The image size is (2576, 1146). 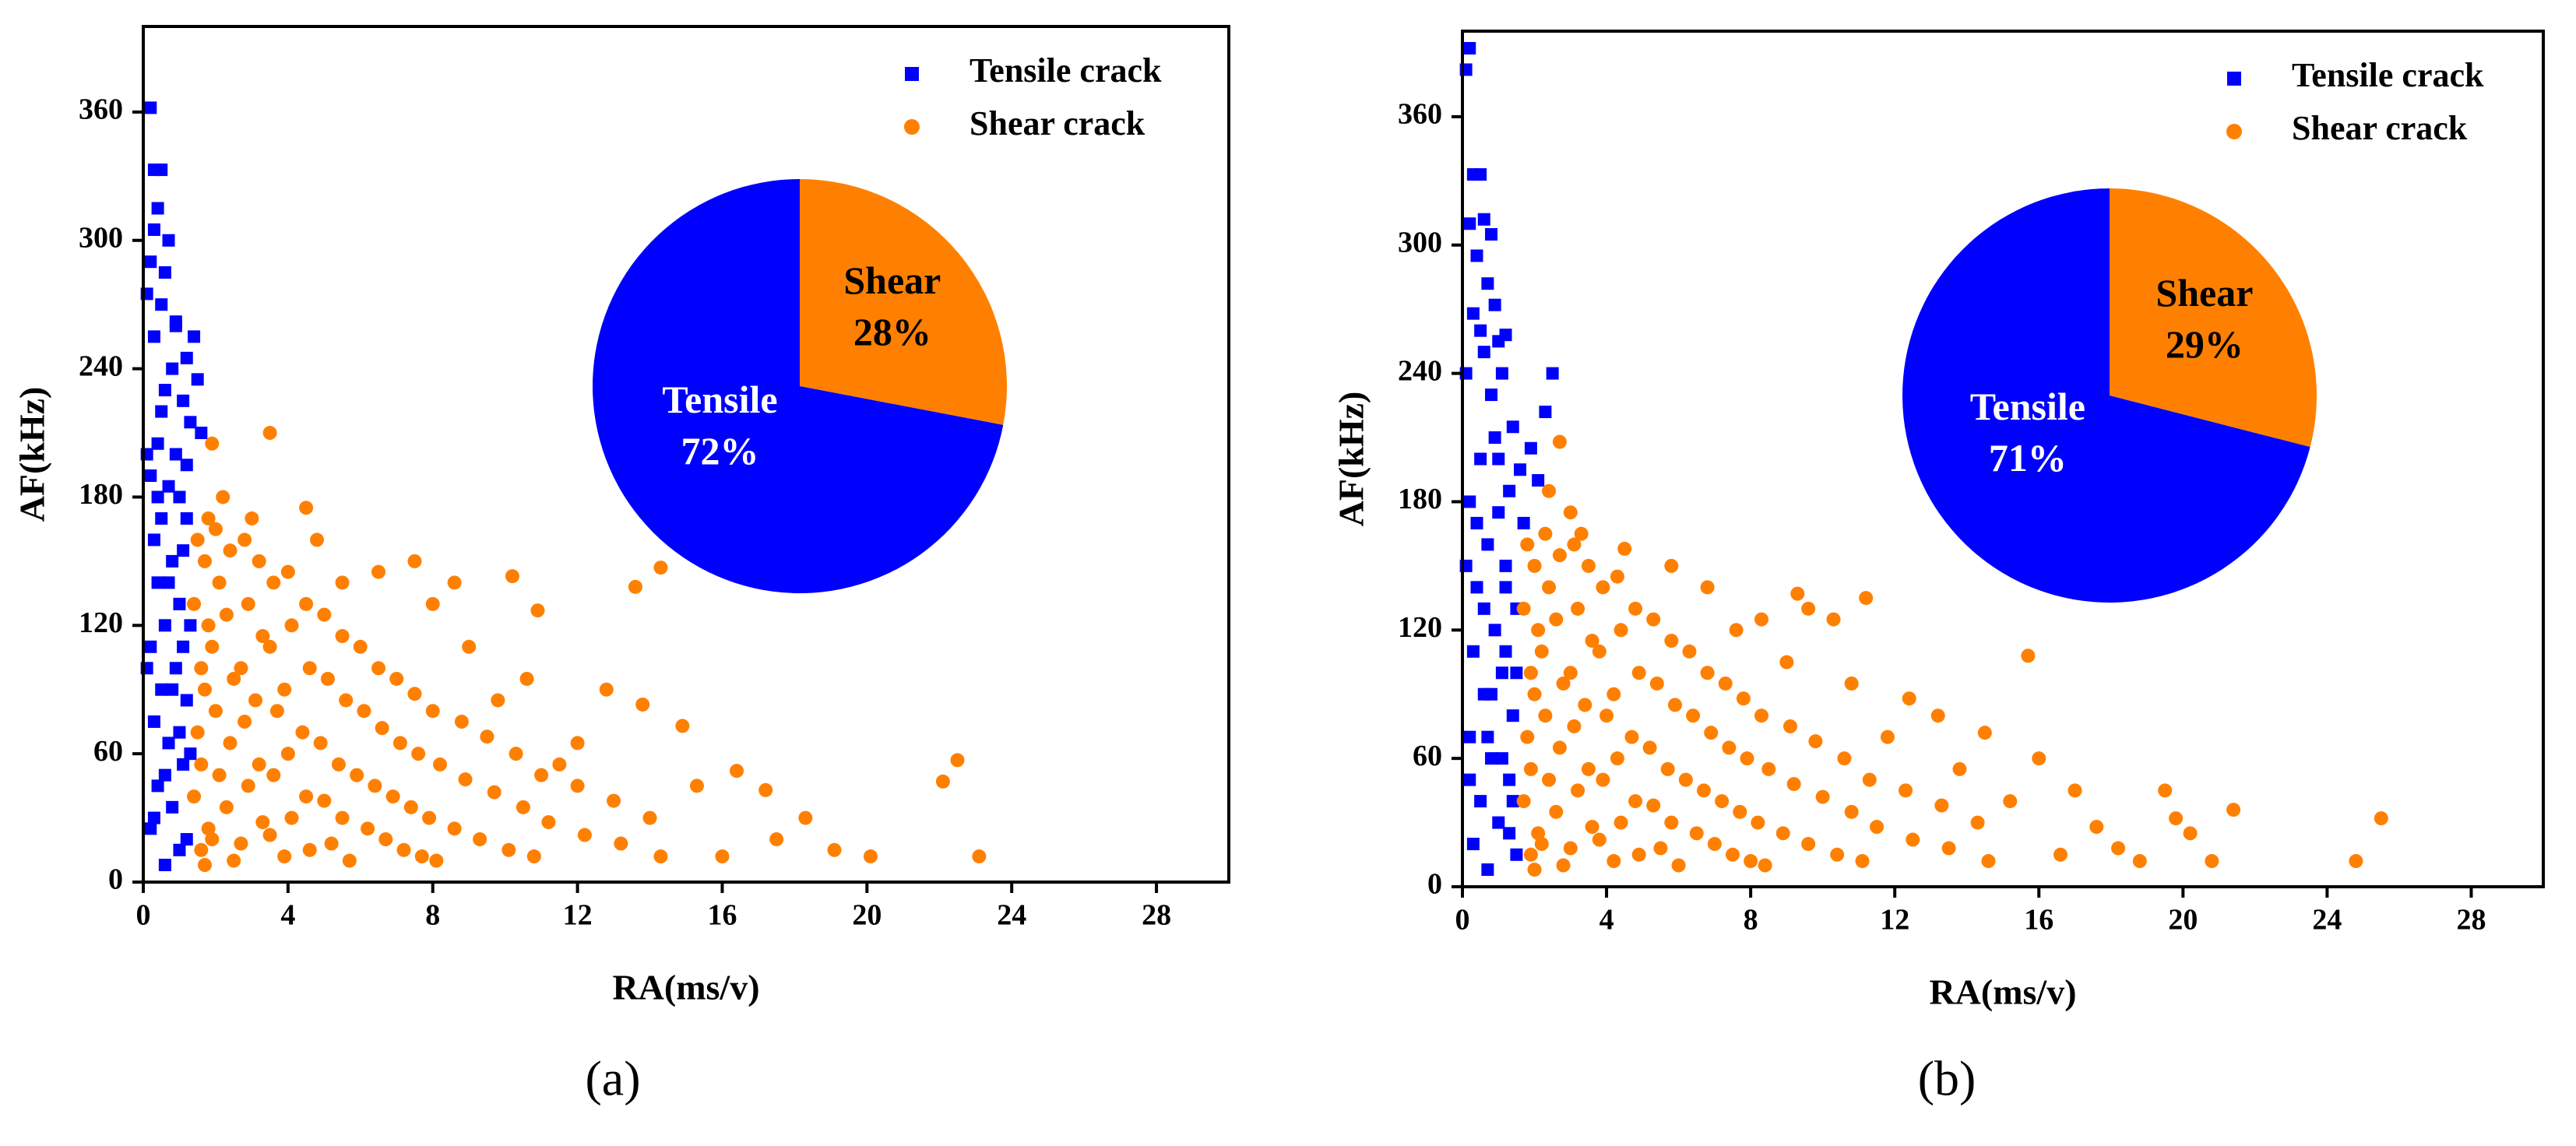 What do you see at coordinates (2213, 318) in the screenshot?
I see `pie-slice` at bounding box center [2213, 318].